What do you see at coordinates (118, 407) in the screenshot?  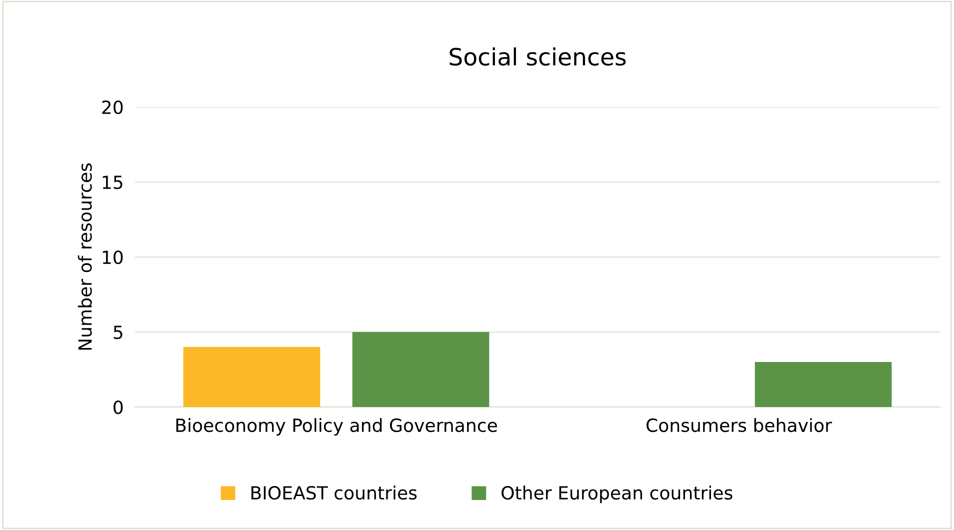 I see `y-tick-label: 0` at bounding box center [118, 407].